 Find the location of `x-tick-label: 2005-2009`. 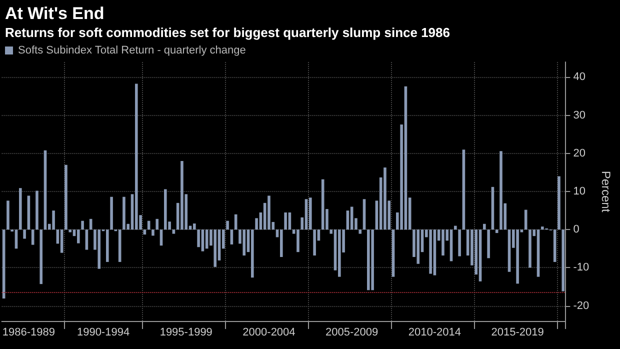

x-tick-label: 2005-2009 is located at coordinates (352, 332).